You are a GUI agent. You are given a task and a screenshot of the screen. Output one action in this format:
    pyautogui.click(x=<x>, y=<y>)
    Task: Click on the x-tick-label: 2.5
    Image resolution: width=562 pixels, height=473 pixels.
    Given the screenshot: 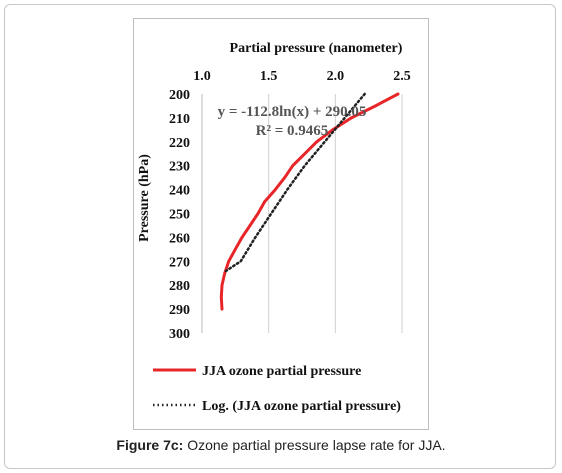 What is the action you would take?
    pyautogui.click(x=402, y=76)
    